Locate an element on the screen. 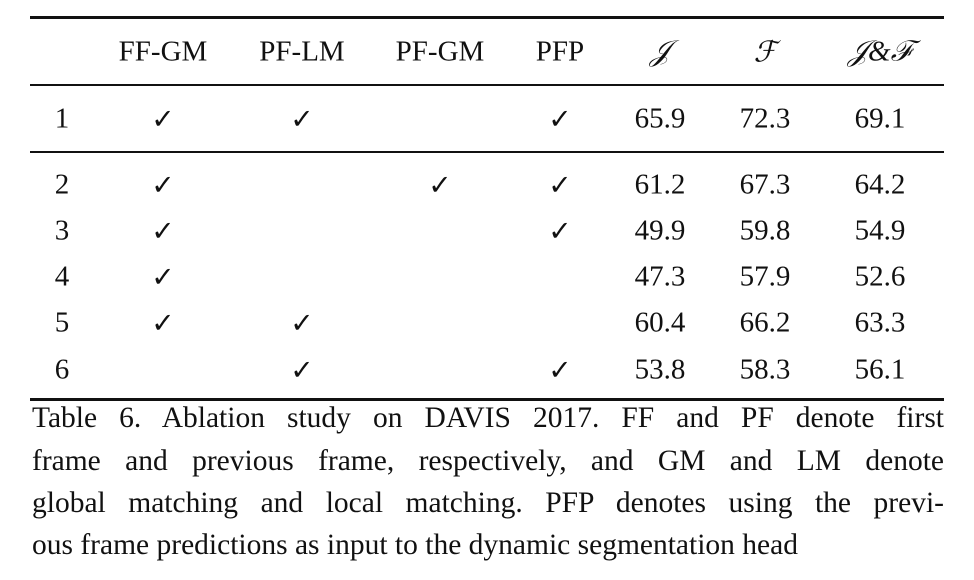 The image size is (974, 580). row-label: 5 is located at coordinates (62, 322).